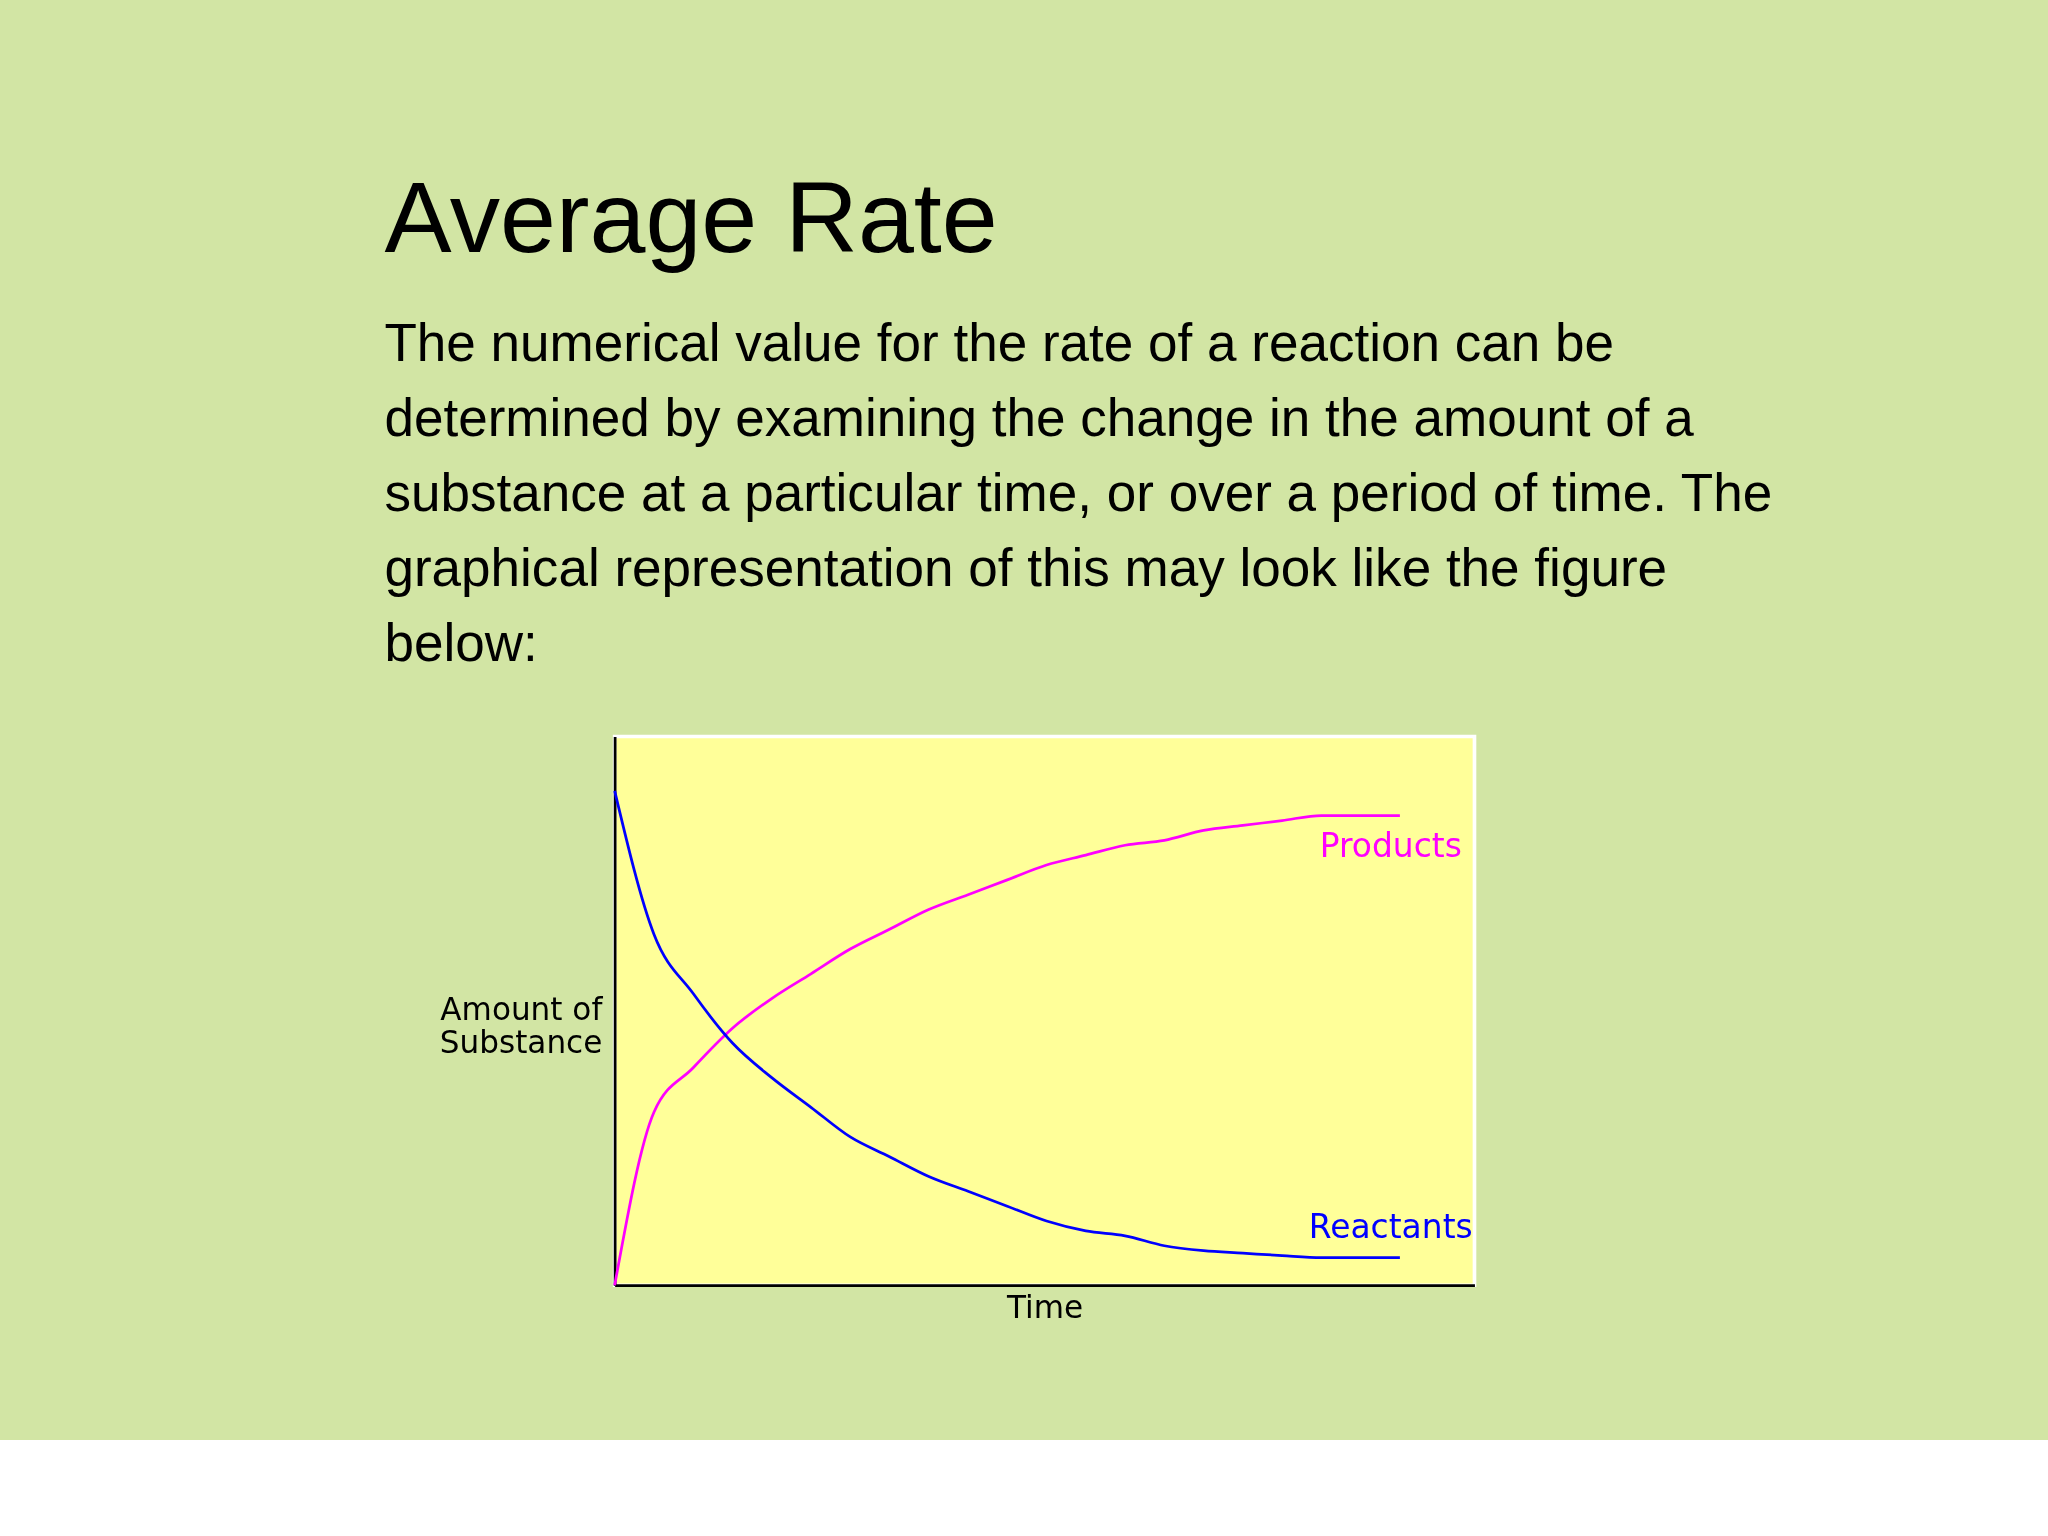  Describe the element at coordinates (691, 216) in the screenshot. I see `chart-title: Average Rate` at that location.